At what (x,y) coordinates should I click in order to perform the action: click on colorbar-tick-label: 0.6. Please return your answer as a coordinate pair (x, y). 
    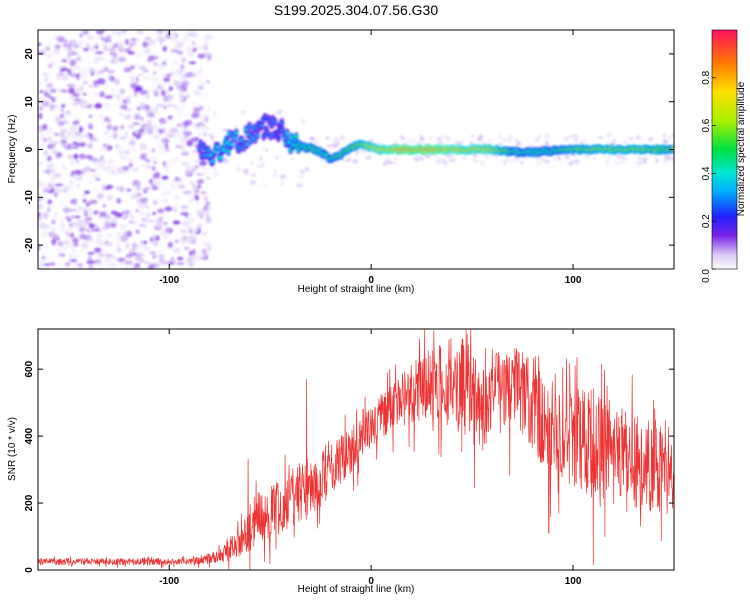
    Looking at the image, I should click on (706, 125).